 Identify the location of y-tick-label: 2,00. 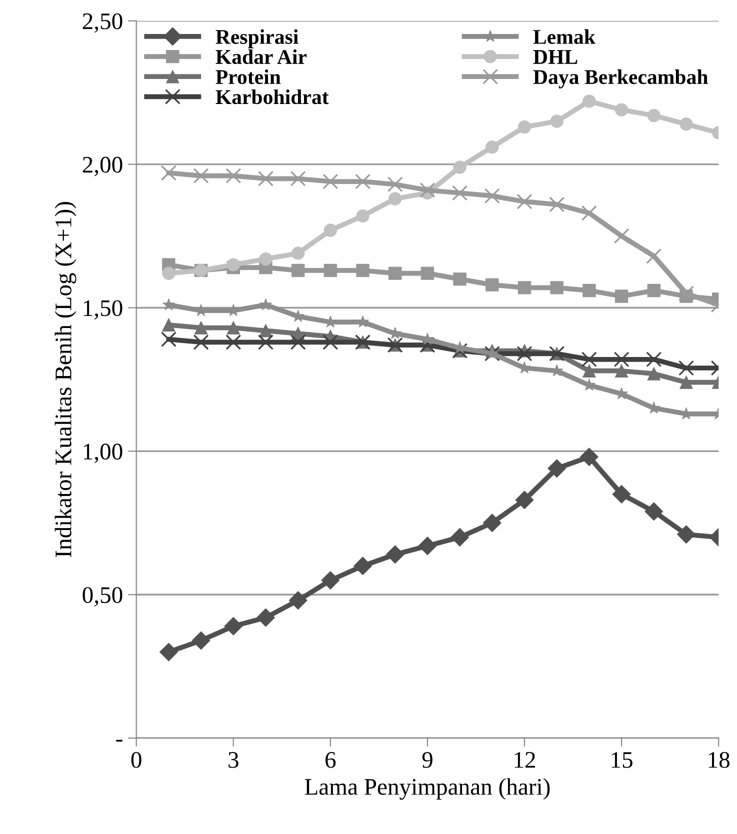
(102, 166).